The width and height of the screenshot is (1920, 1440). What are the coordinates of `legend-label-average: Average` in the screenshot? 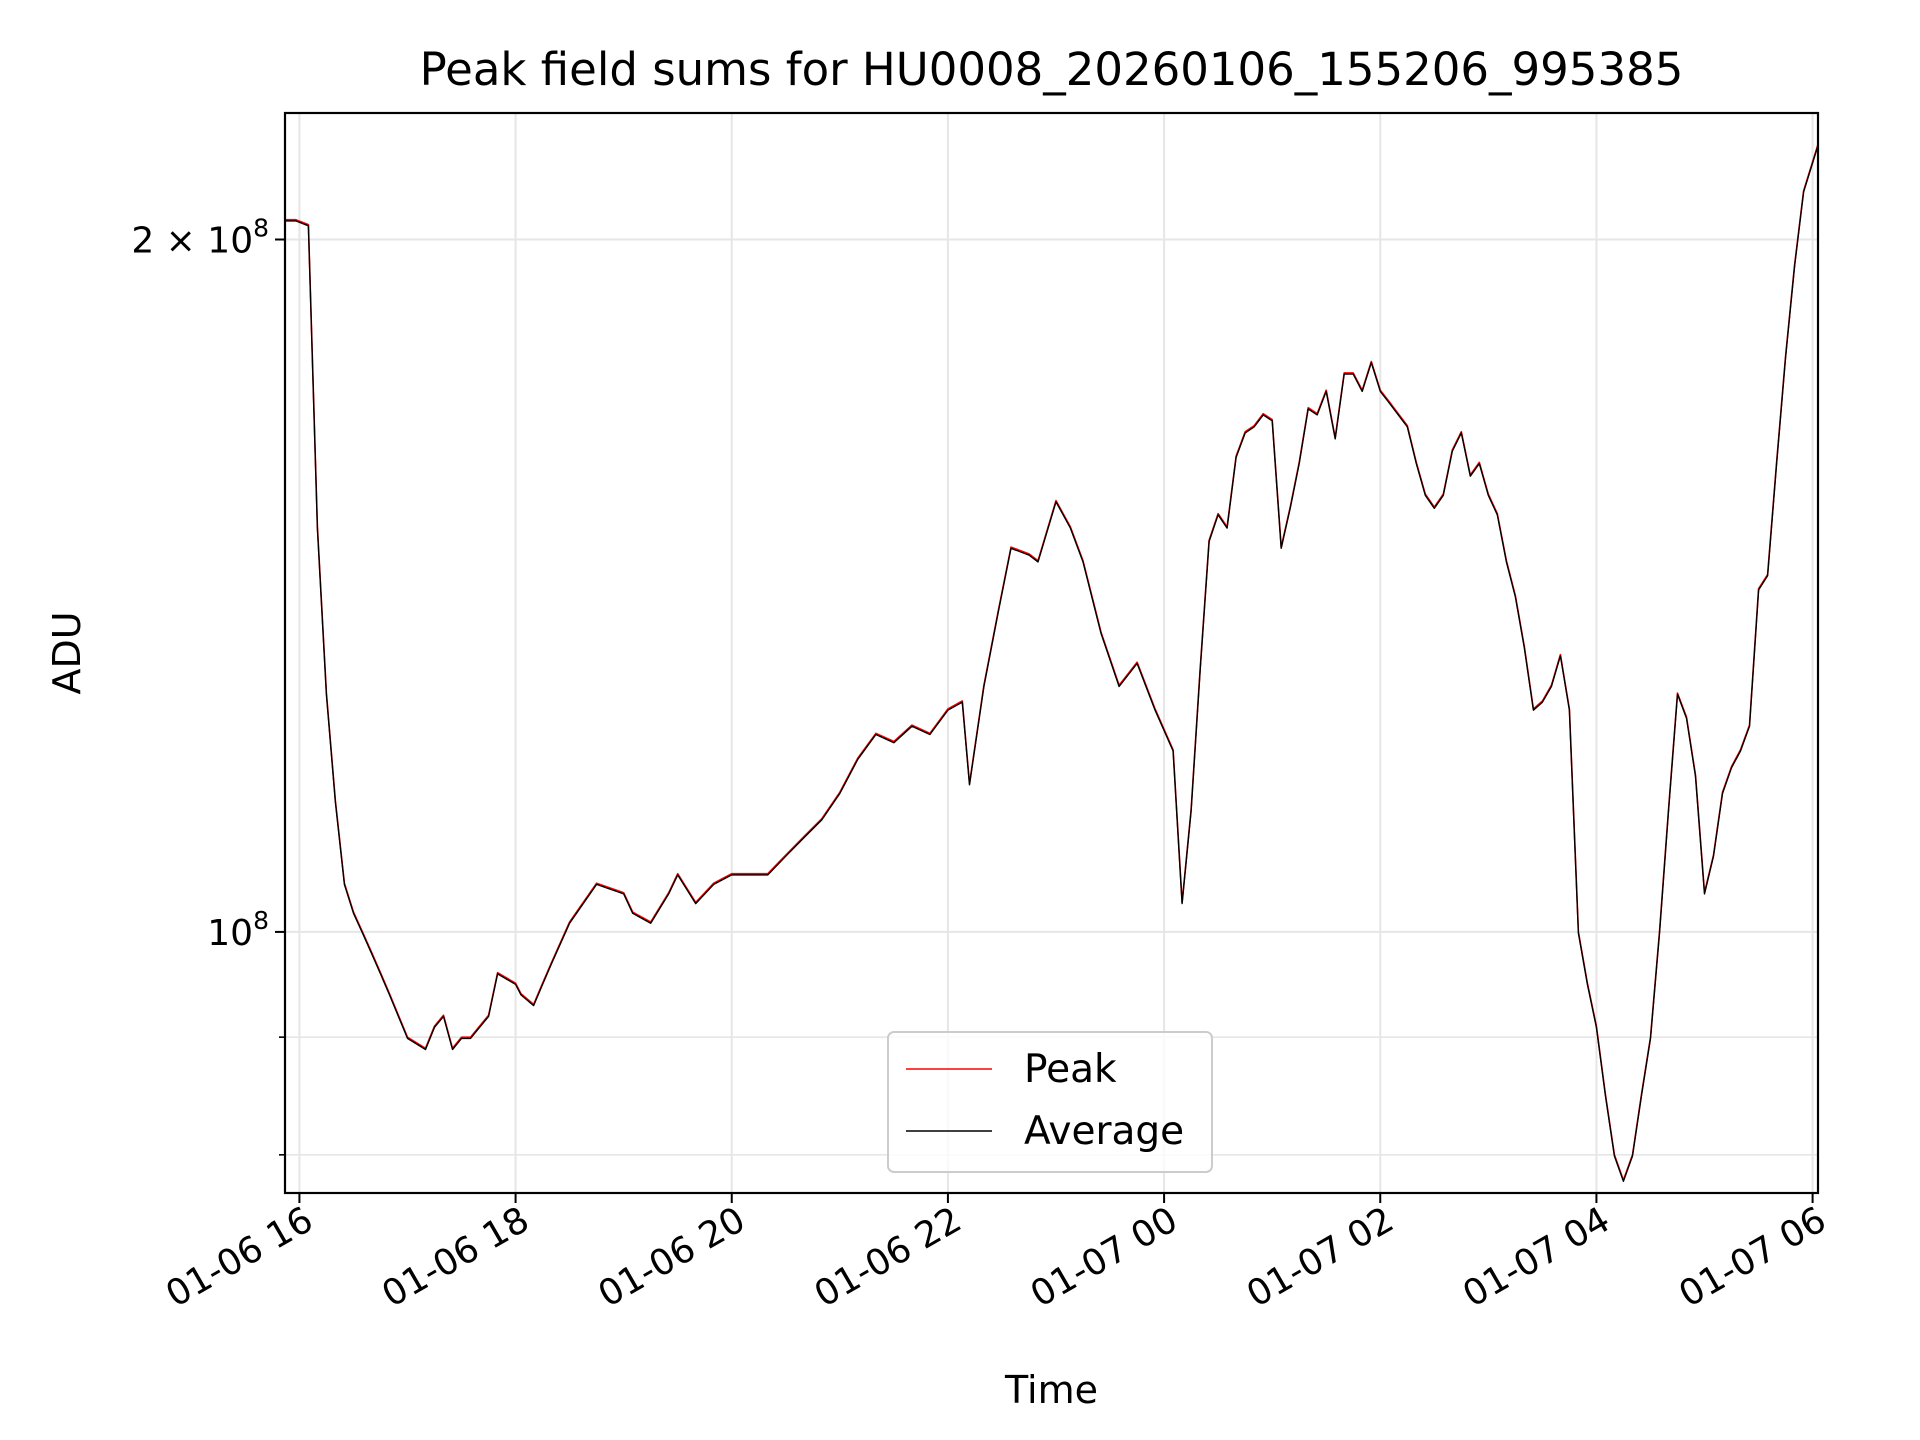 It's located at (1104, 1131).